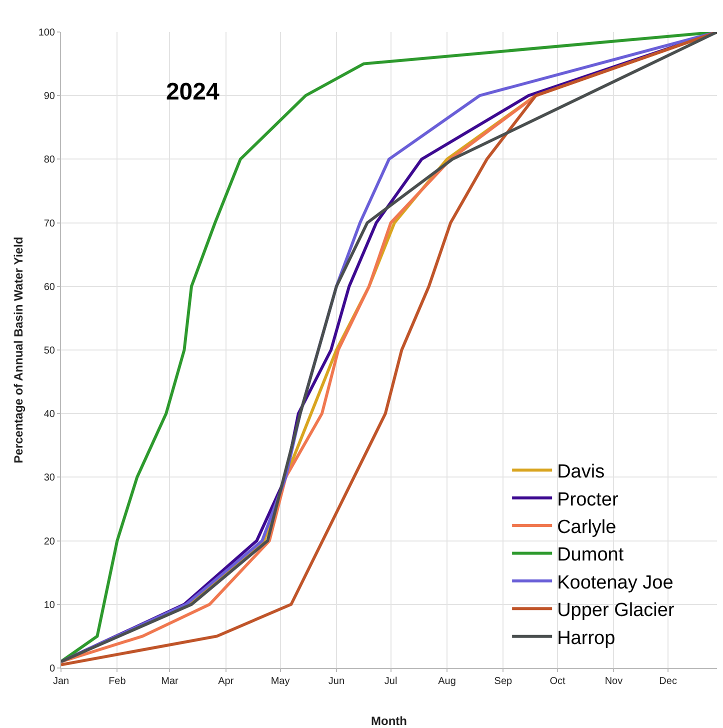  Describe the element at coordinates (50, 96) in the screenshot. I see `y-tick-label: 90` at that location.